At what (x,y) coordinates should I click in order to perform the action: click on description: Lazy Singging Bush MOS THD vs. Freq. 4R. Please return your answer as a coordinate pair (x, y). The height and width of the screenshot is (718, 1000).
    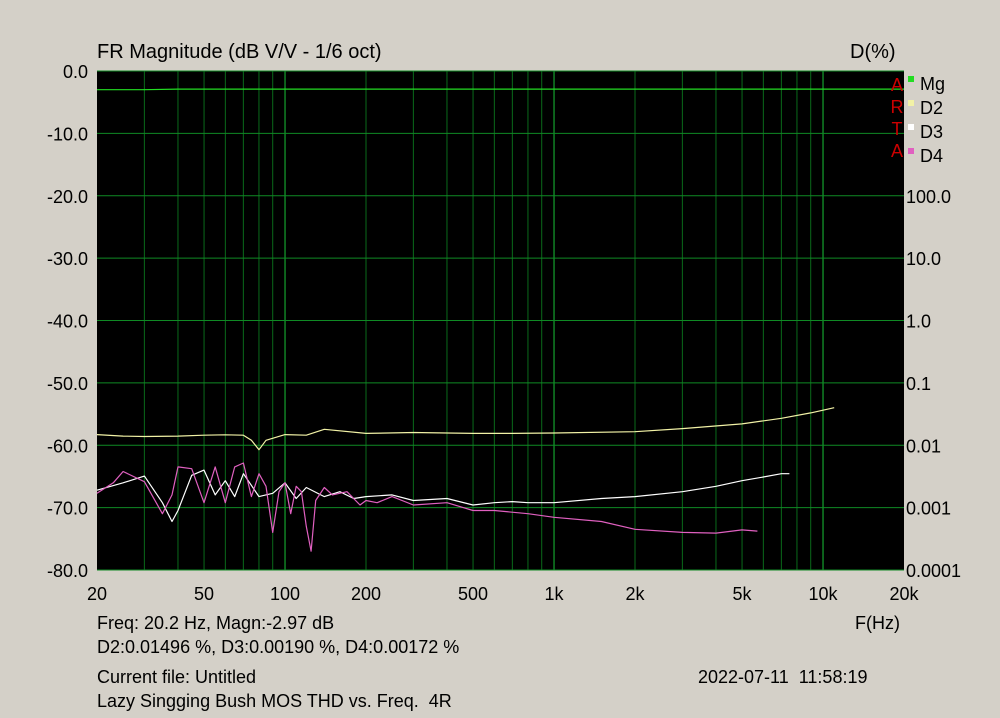
    Looking at the image, I should click on (274, 701).